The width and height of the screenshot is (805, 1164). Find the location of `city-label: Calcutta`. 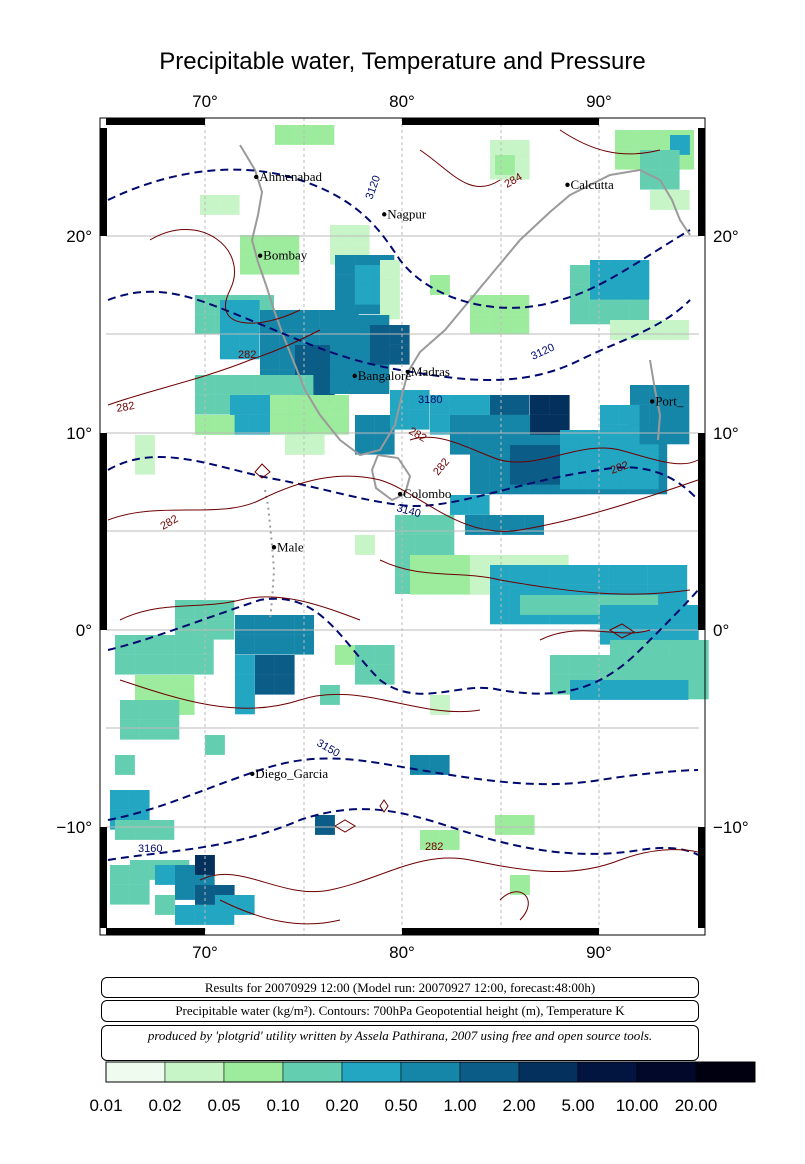

city-label: Calcutta is located at coordinates (592, 184).